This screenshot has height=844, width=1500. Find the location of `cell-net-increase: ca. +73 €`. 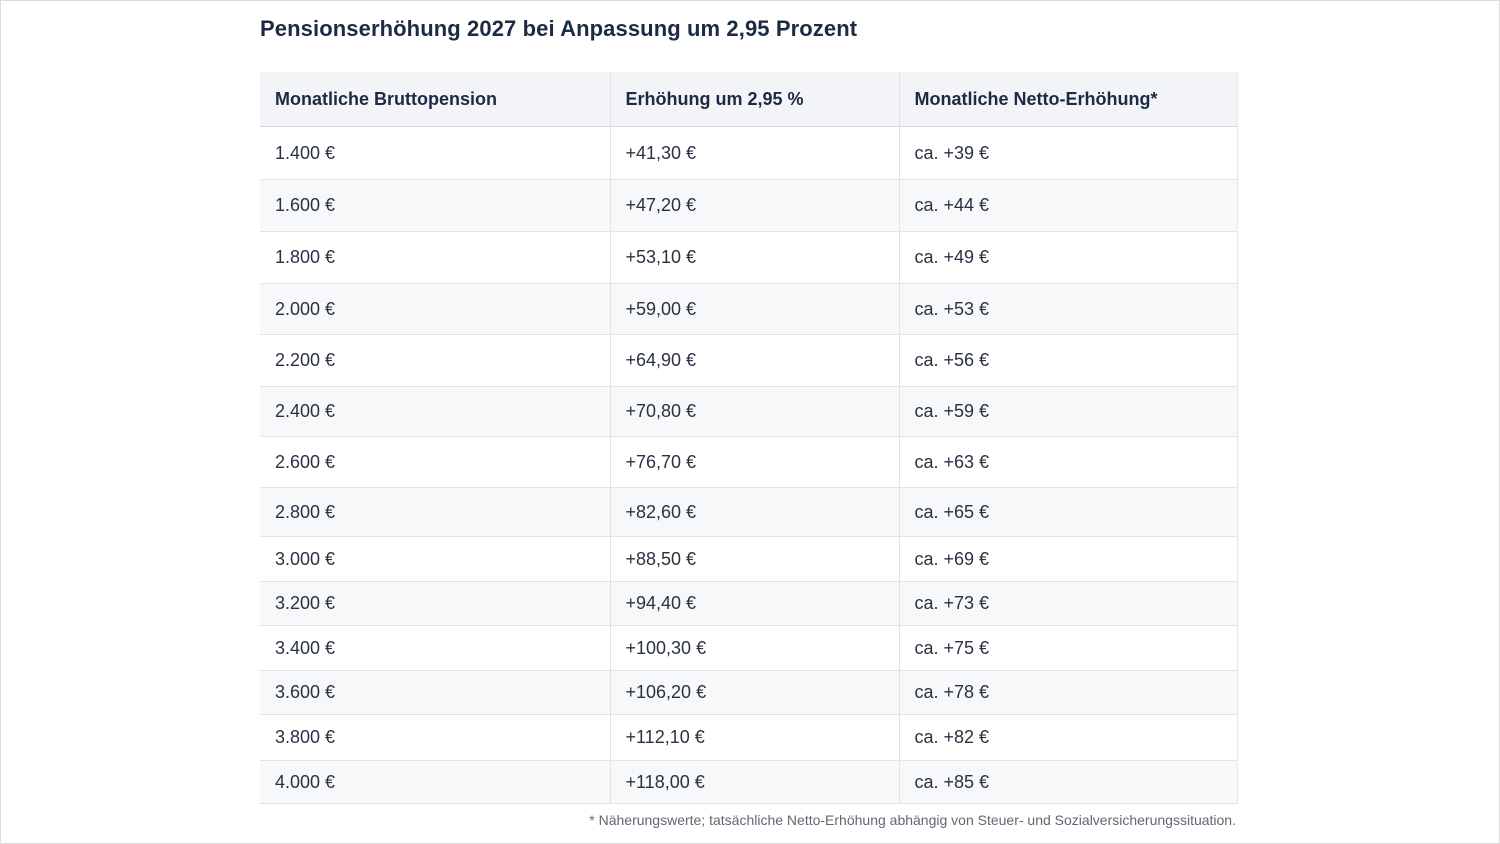

cell-net-increase: ca. +73 € is located at coordinates (1068, 603).